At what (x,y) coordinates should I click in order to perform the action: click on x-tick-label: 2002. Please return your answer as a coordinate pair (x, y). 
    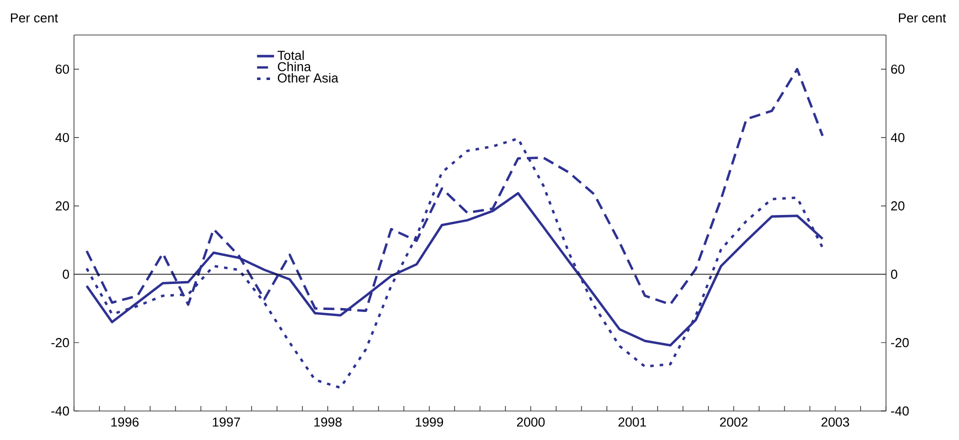
    Looking at the image, I should click on (734, 422).